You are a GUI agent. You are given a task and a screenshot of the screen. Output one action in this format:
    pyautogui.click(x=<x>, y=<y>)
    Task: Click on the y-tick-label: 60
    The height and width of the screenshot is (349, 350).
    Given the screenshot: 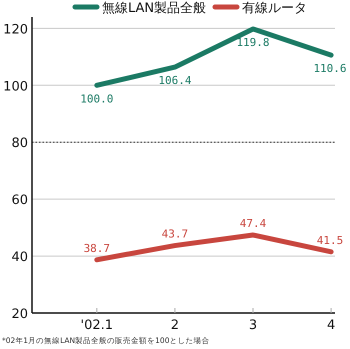 What is the action you would take?
    pyautogui.click(x=19, y=200)
    